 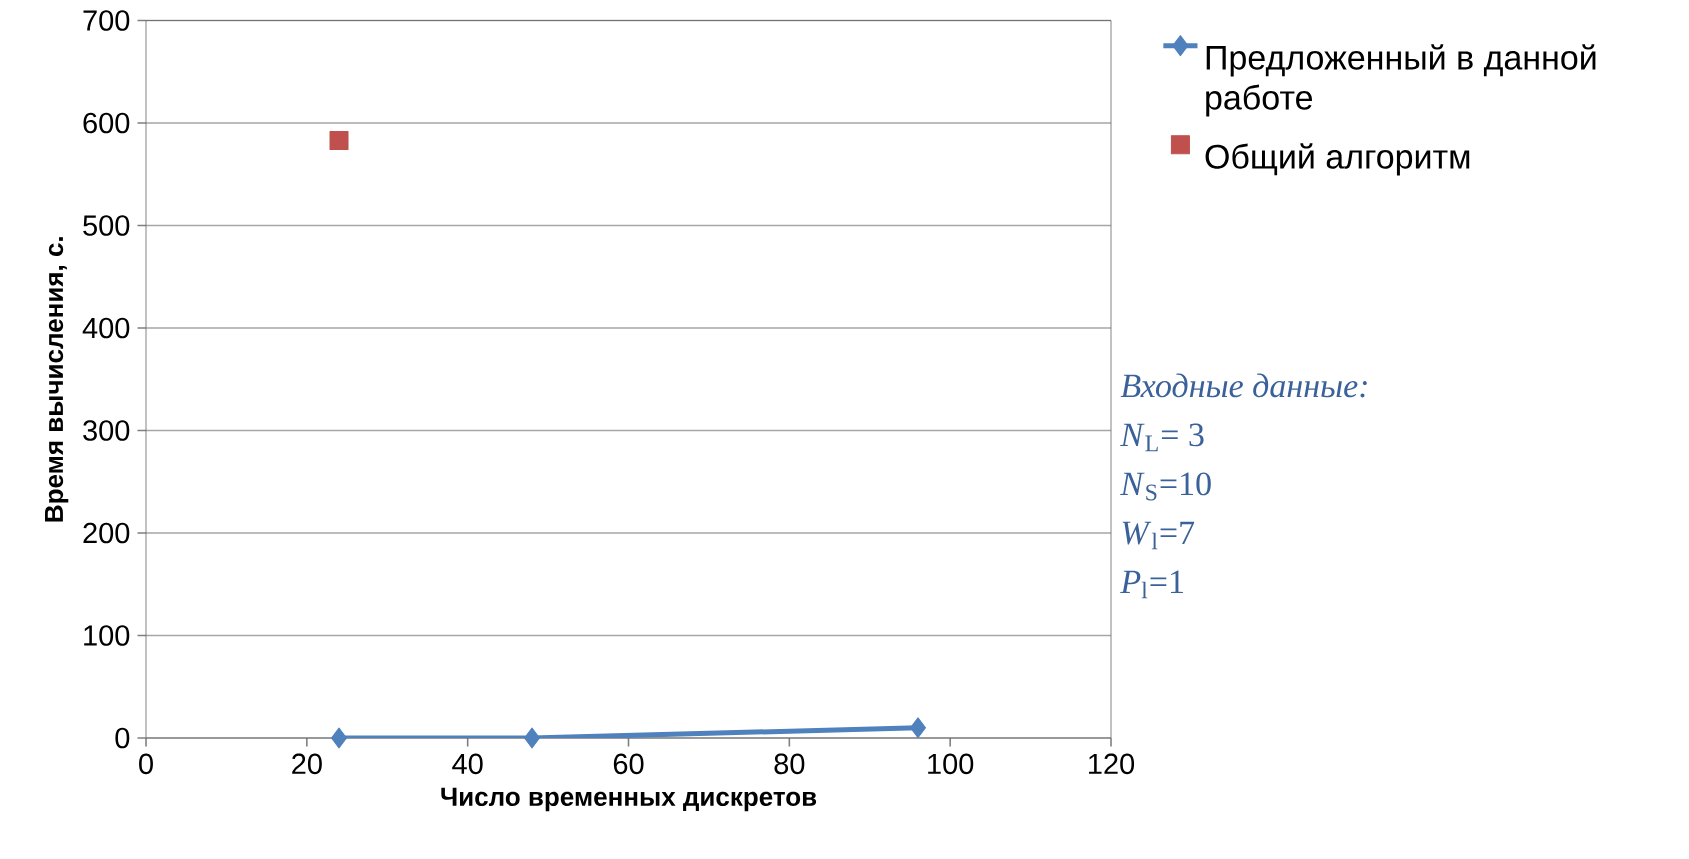 What do you see at coordinates (1112, 764) in the screenshot?
I see `x-tick-label: 120` at bounding box center [1112, 764].